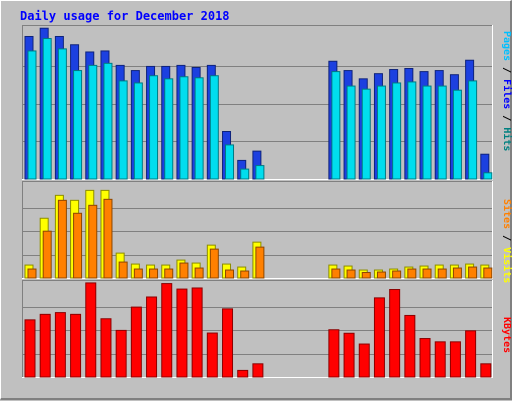 This screenshot has width=512, height=401. I want to click on panel-hits-legend: Pages / Files / Hits, so click(506, 91).